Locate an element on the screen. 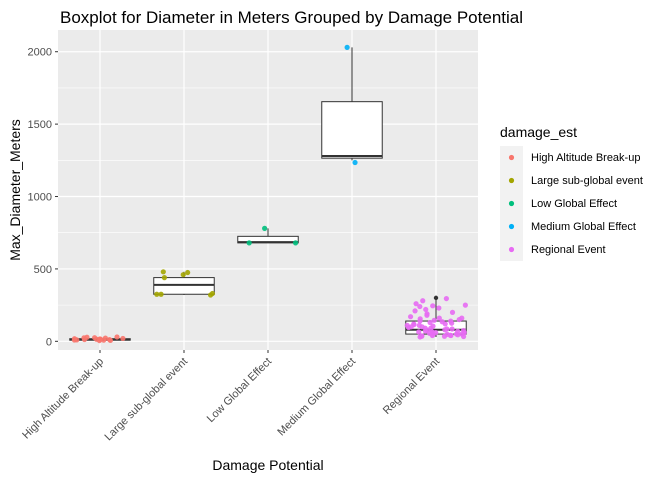 The image size is (672, 480). x-axis-title: Damage Potential is located at coordinates (267, 465).